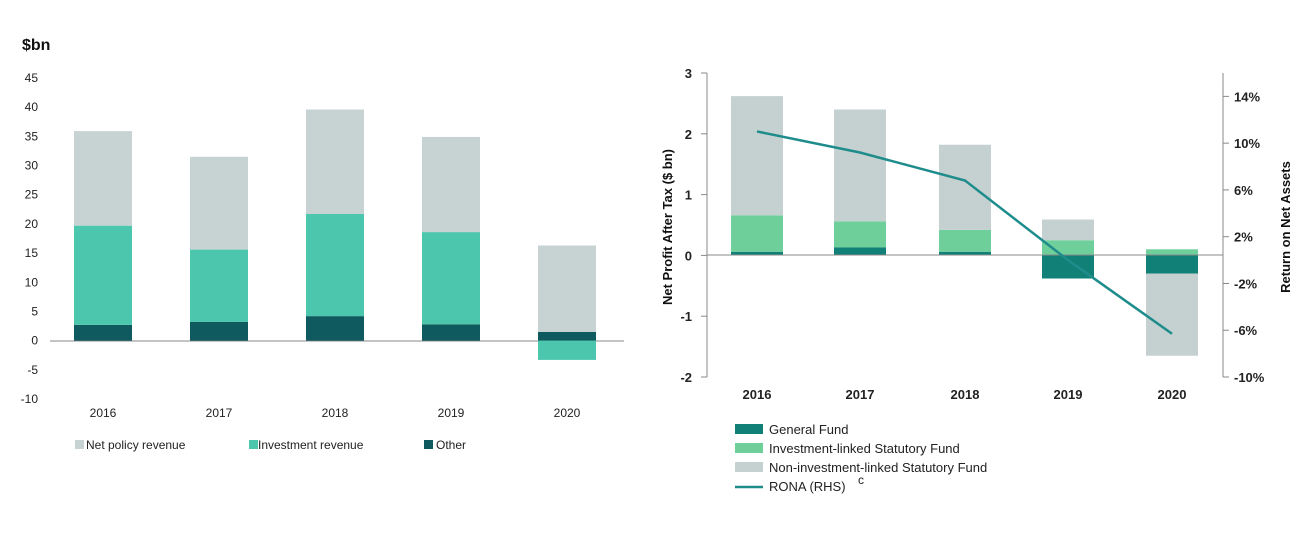 Image resolution: width=1301 pixels, height=536 pixels. What do you see at coordinates (1246, 283) in the screenshot?
I see `right-y2-tick-label: -2%` at bounding box center [1246, 283].